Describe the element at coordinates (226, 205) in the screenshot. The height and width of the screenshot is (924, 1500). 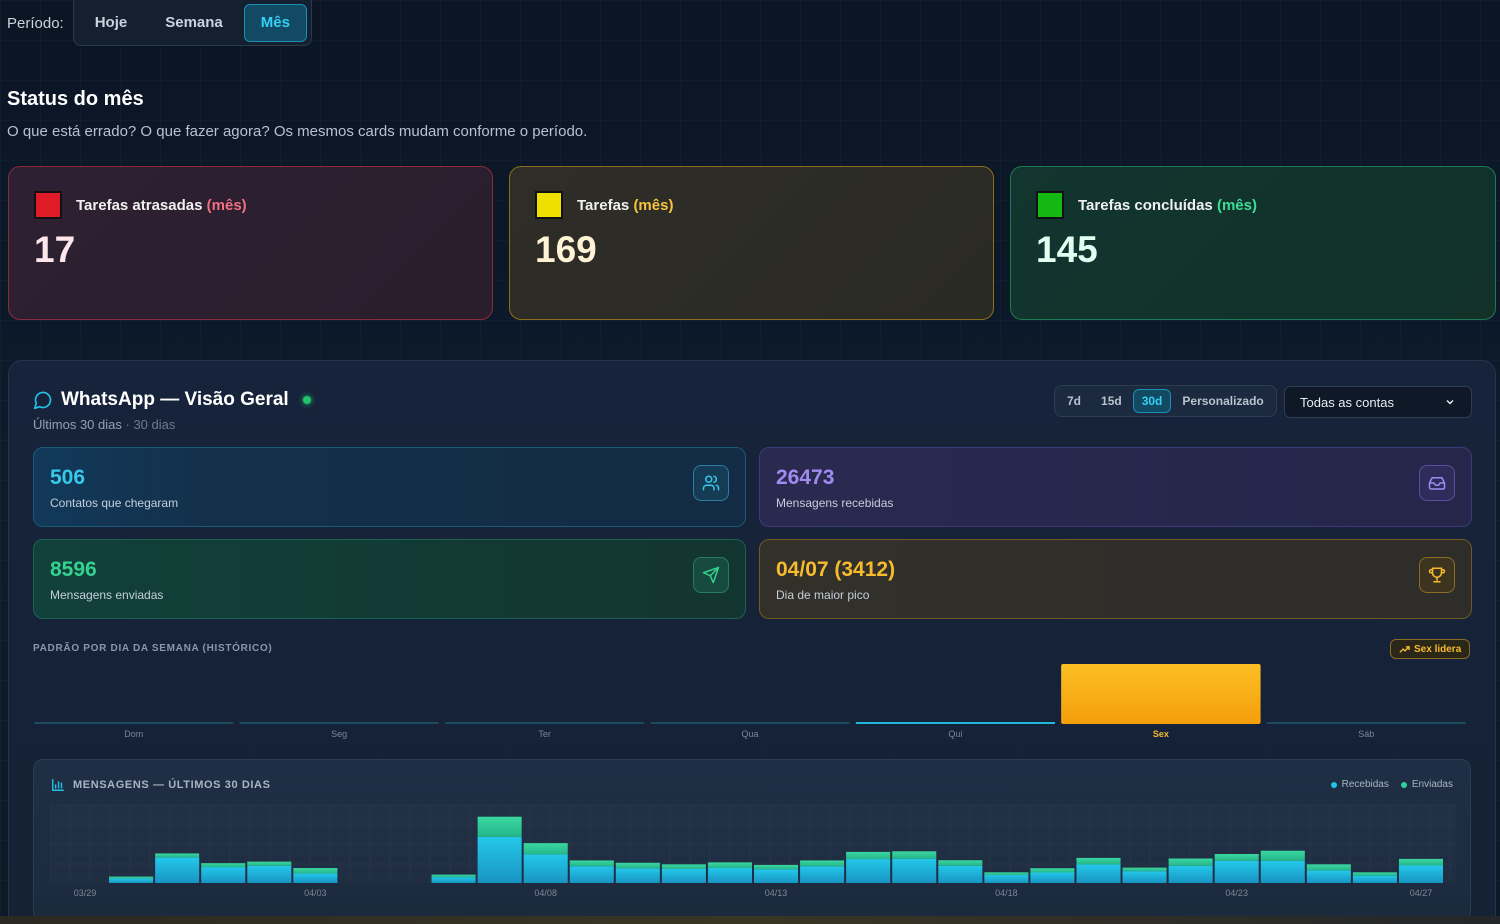
I see `overdue-tasks-period: (mês)` at that location.